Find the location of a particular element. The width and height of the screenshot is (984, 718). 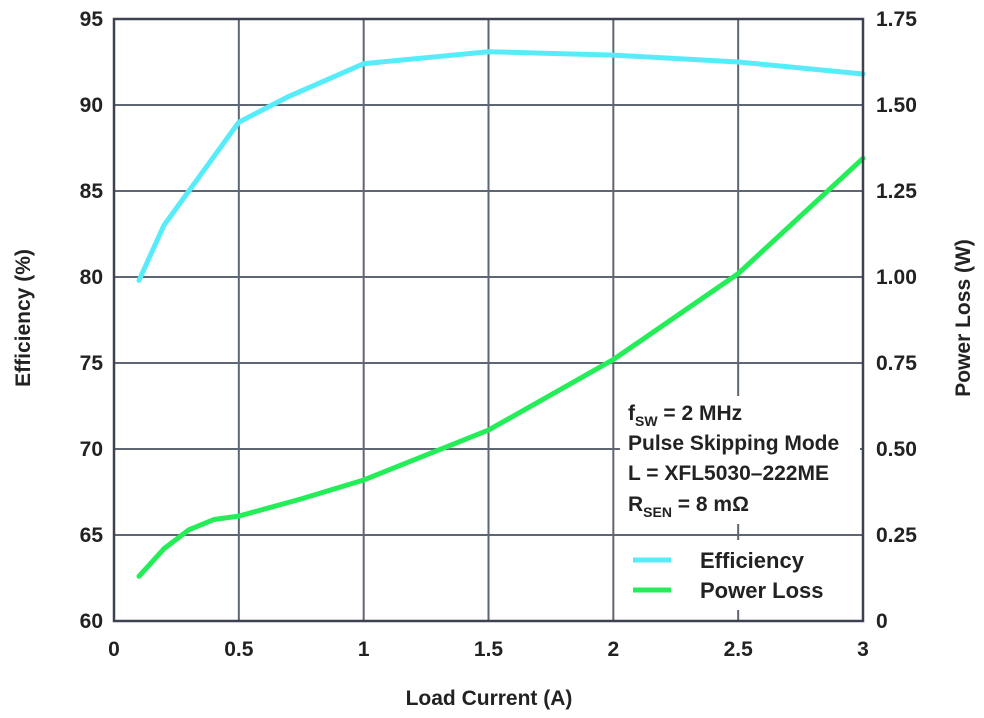

legend-label-power-loss: Power Loss is located at coordinates (761, 590).